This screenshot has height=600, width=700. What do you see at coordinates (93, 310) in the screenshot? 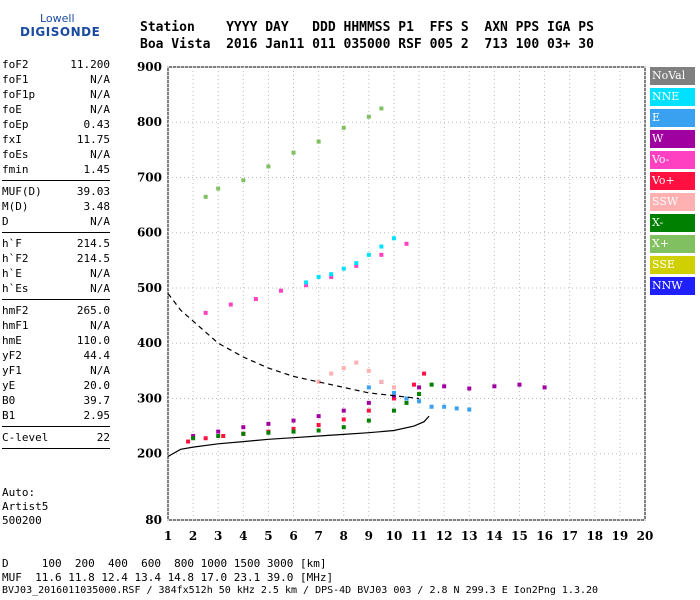
I see `param-value: 265.0` at bounding box center [93, 310].